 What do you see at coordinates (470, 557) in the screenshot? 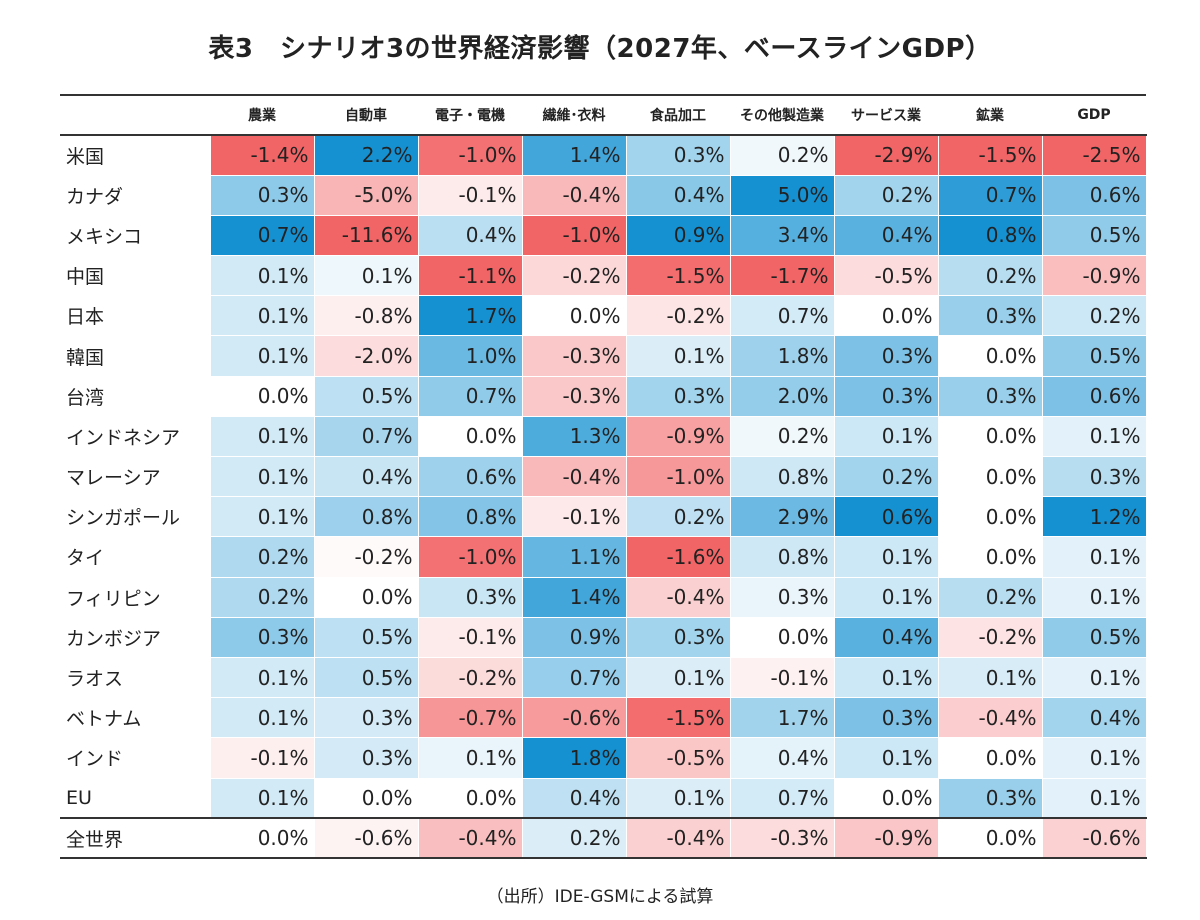
I see `heatmap-cell: -1.0%` at bounding box center [470, 557].